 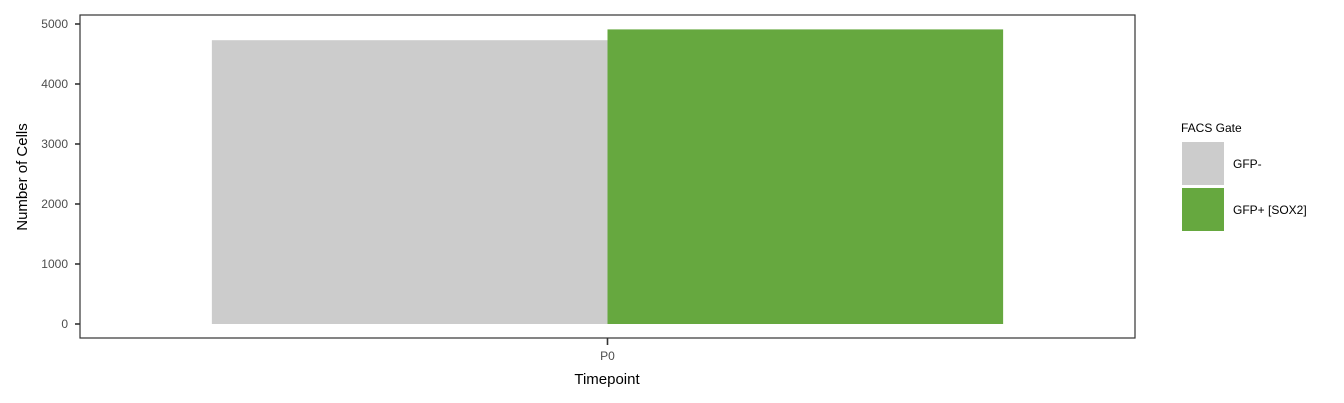 What do you see at coordinates (54, 264) in the screenshot?
I see `y-tick-label: 1000` at bounding box center [54, 264].